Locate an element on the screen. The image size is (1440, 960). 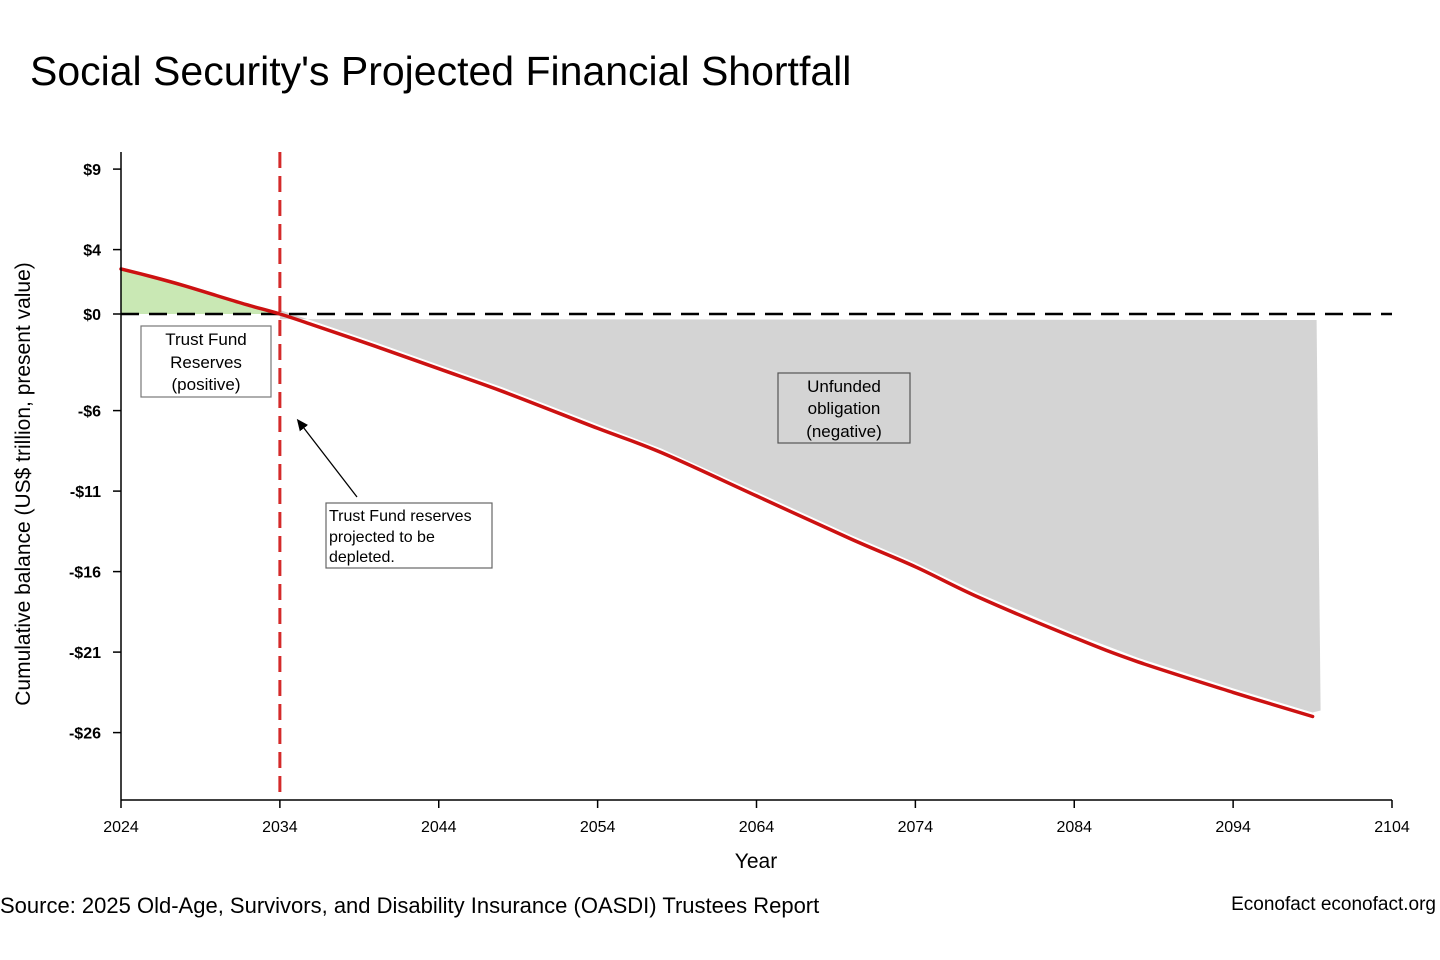
x-tick-label: 2034 is located at coordinates (280, 827).